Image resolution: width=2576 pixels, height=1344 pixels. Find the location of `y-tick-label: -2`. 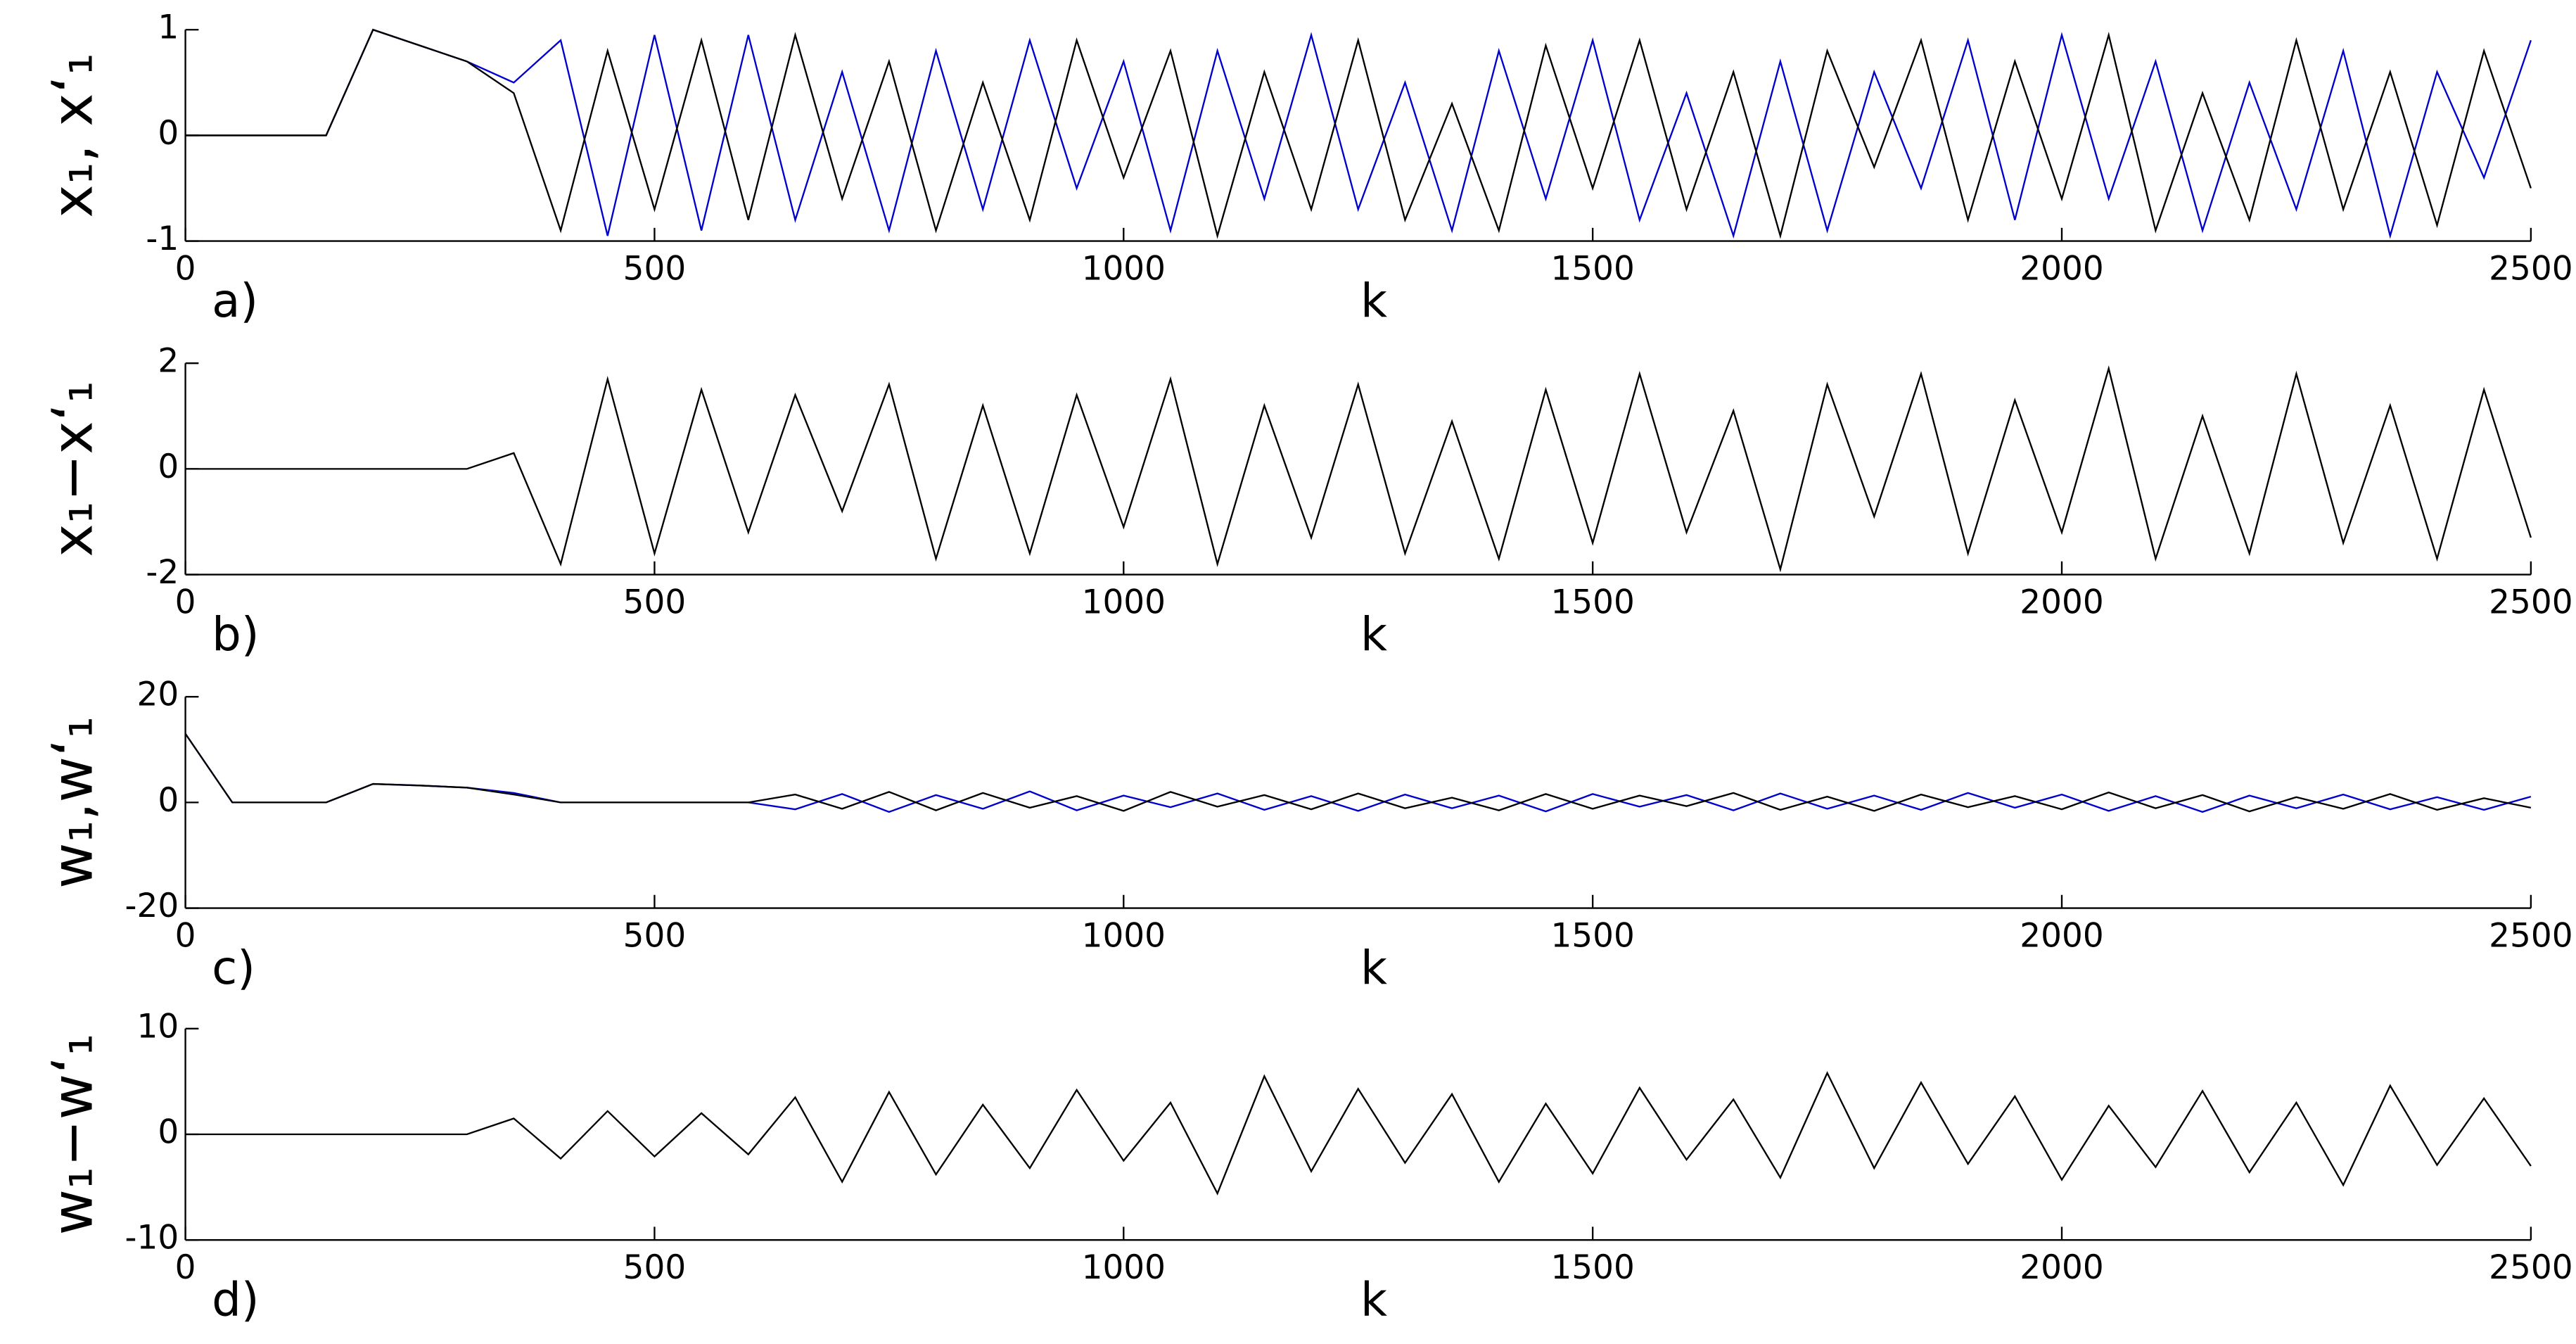

y-tick-label: -2 is located at coordinates (162, 572).